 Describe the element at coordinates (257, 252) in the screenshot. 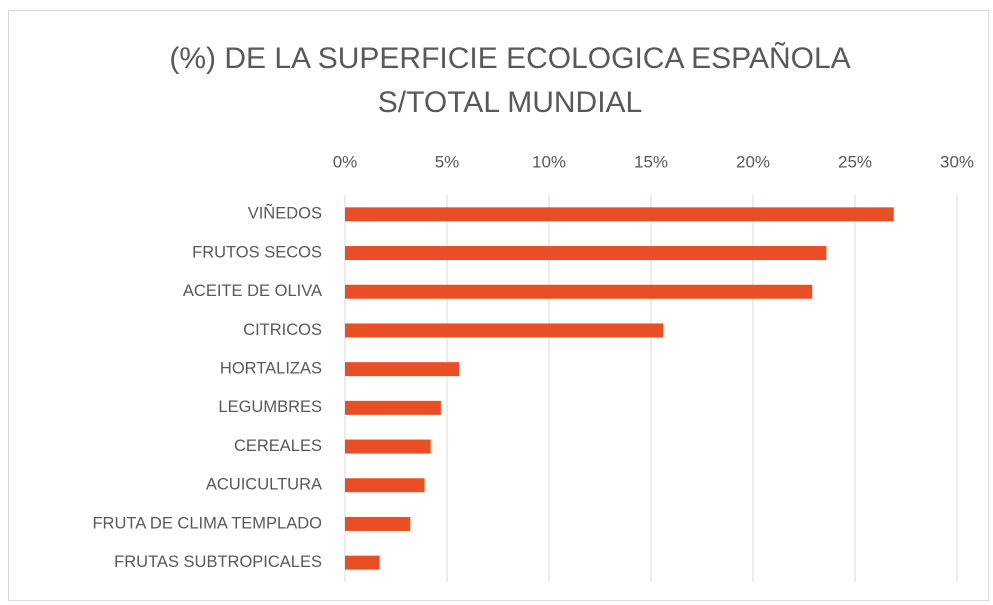

I see `y-tick-label: FRUTOS SECOS` at that location.